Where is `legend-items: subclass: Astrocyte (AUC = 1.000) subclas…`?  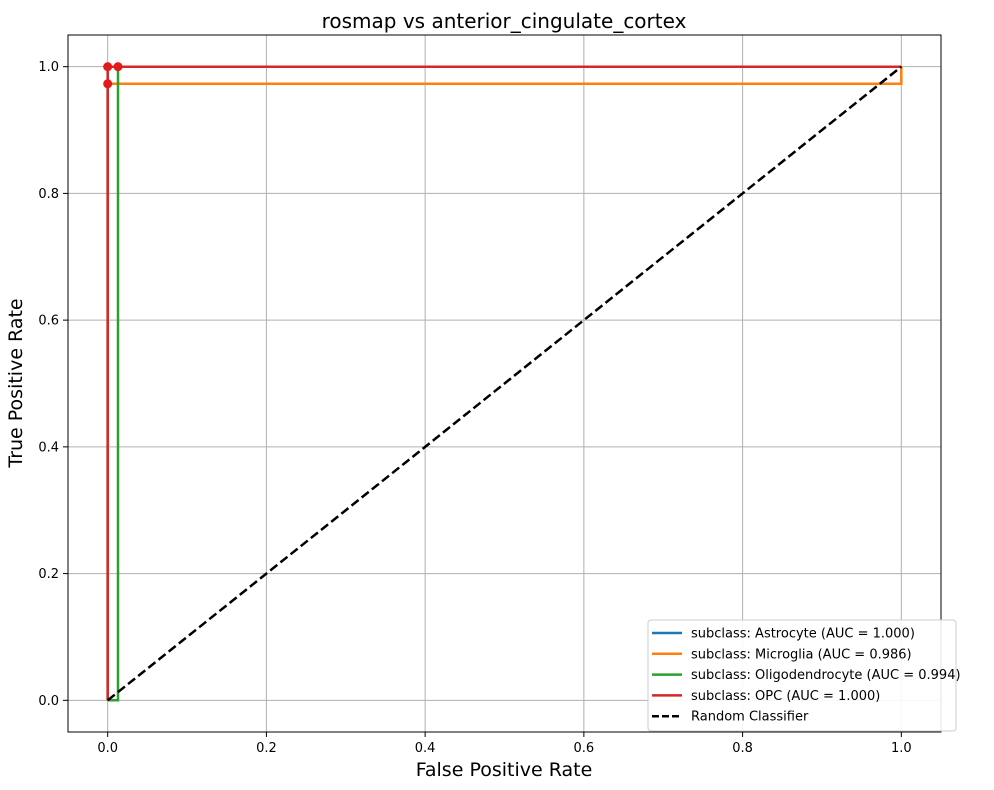 legend-items: subclass: Astrocyte (AUC = 1.000) subclas… is located at coordinates (806, 676).